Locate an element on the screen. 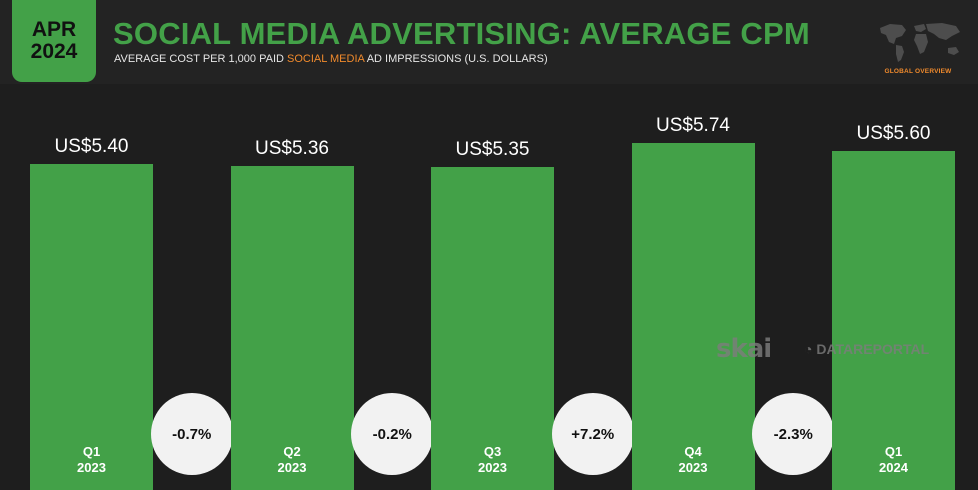 The height and width of the screenshot is (490, 978). category-label: Q2 2023 is located at coordinates (292, 460).